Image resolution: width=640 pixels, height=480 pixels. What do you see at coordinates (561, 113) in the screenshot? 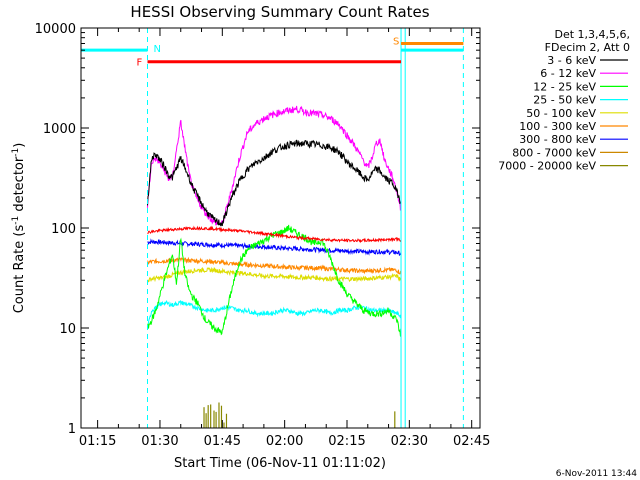
I see `legend-label-4: 50 - 100 keV` at bounding box center [561, 113].